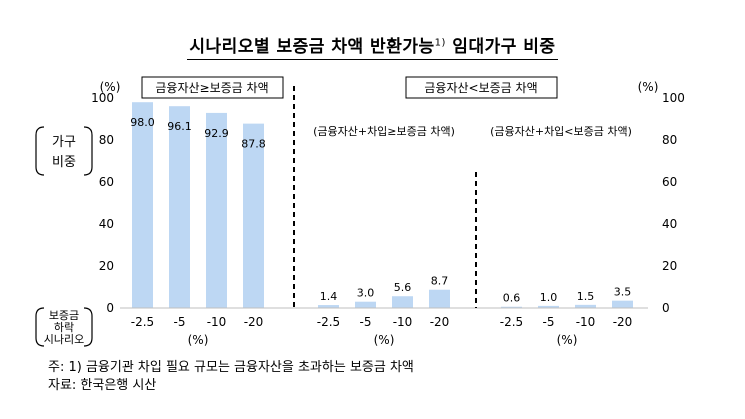 This screenshot has height=419, width=745. Describe the element at coordinates (403, 322) in the screenshot. I see `x-tick-label-p2-3: -10` at that location.